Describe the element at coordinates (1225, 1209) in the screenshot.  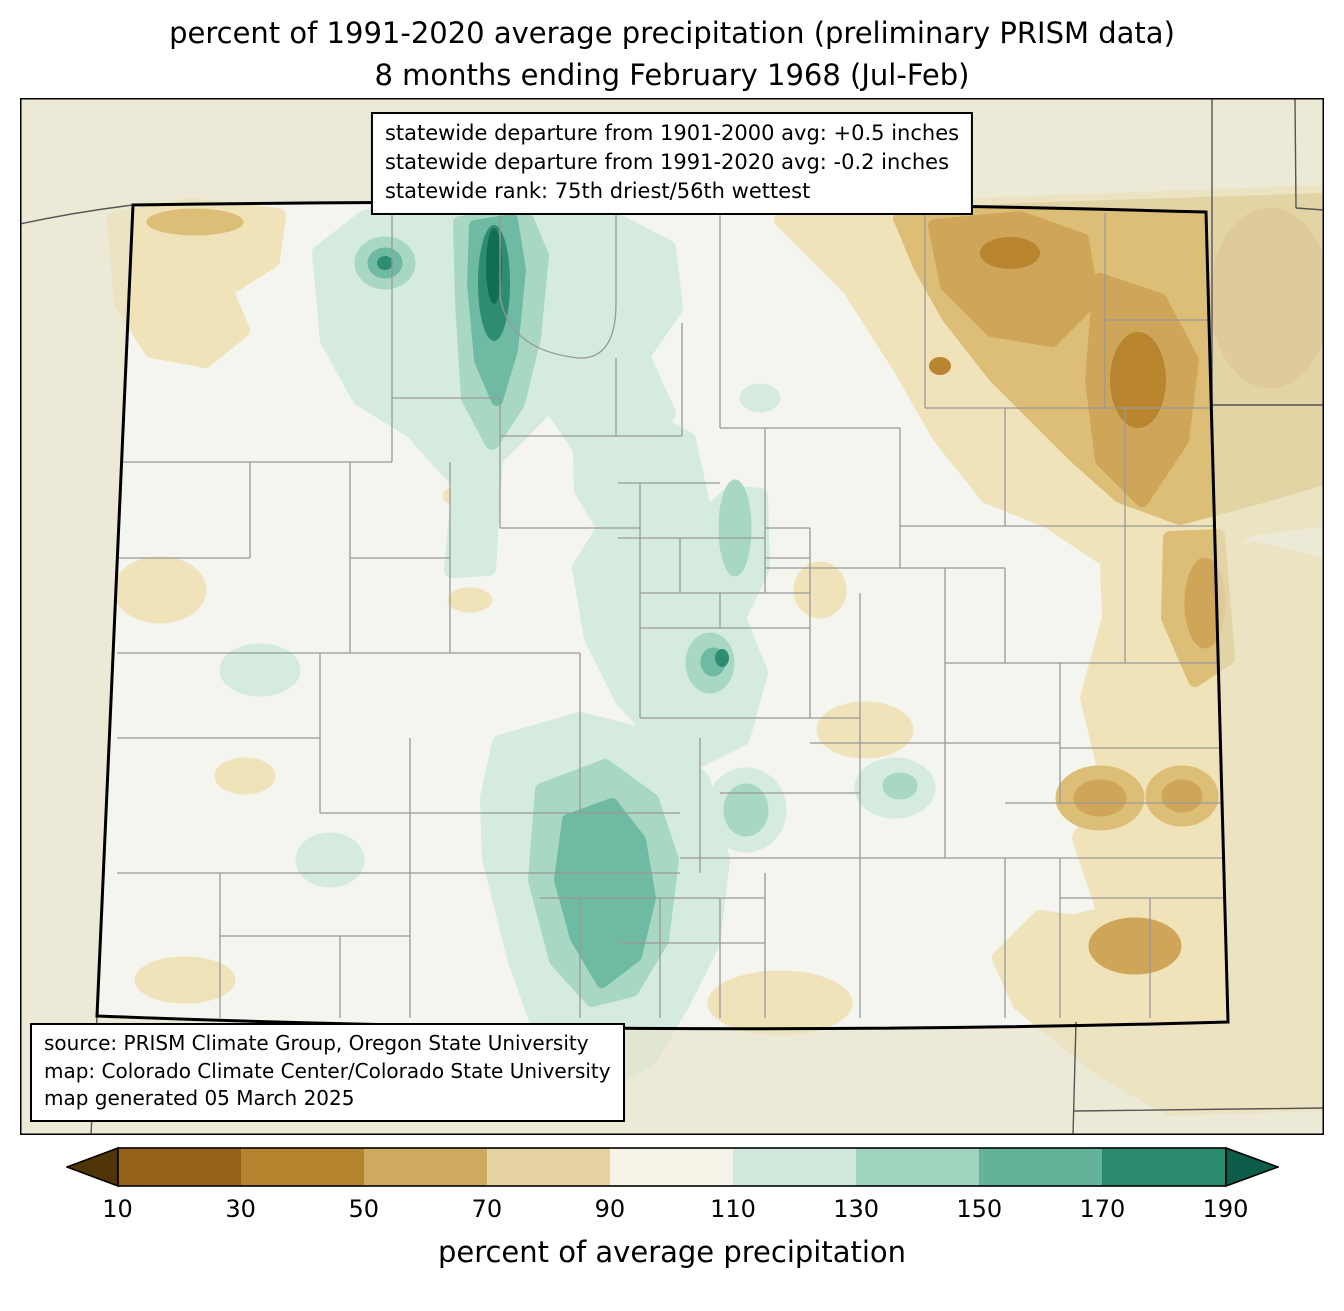
I see `tick-190: 190` at that location.